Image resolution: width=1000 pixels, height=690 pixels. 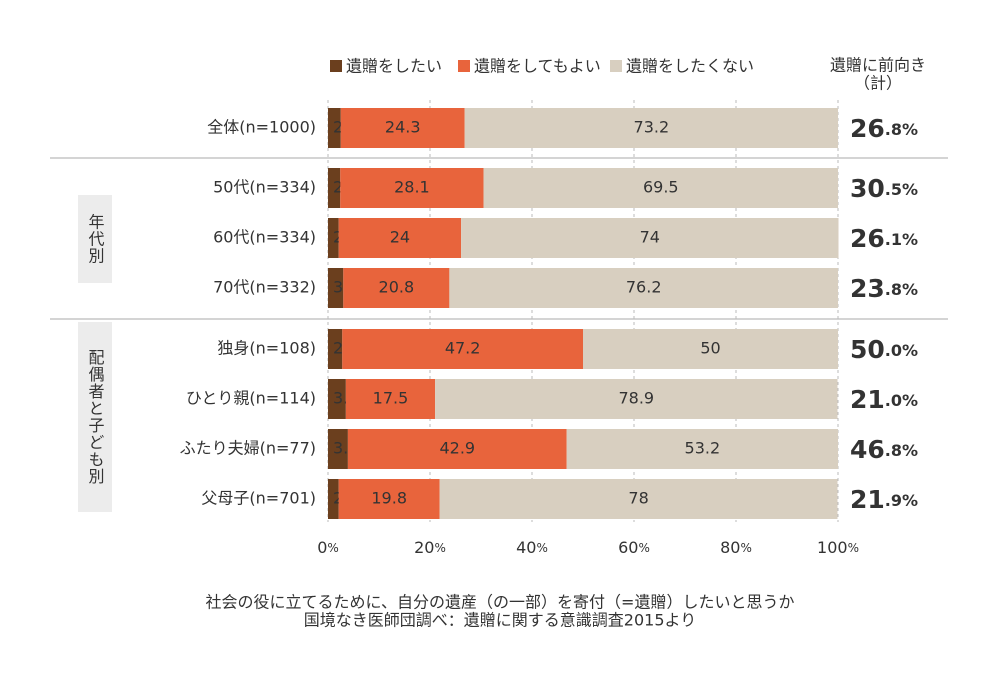 What do you see at coordinates (884, 499) in the screenshot?
I see `total-label: 21.9%` at bounding box center [884, 499].